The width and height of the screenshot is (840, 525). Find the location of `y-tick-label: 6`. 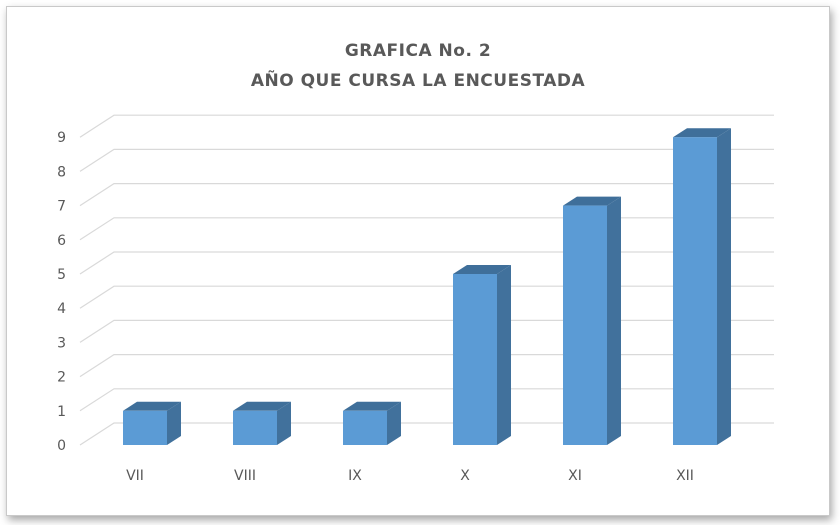

y-tick-label: 6 is located at coordinates (61, 241).